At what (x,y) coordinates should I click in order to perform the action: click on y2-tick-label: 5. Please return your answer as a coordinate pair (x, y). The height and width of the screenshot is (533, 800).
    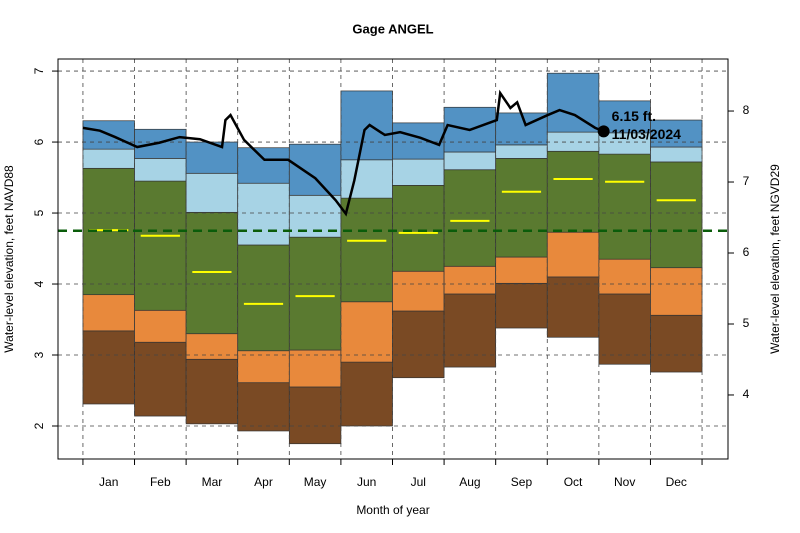
    Looking at the image, I should click on (746, 323).